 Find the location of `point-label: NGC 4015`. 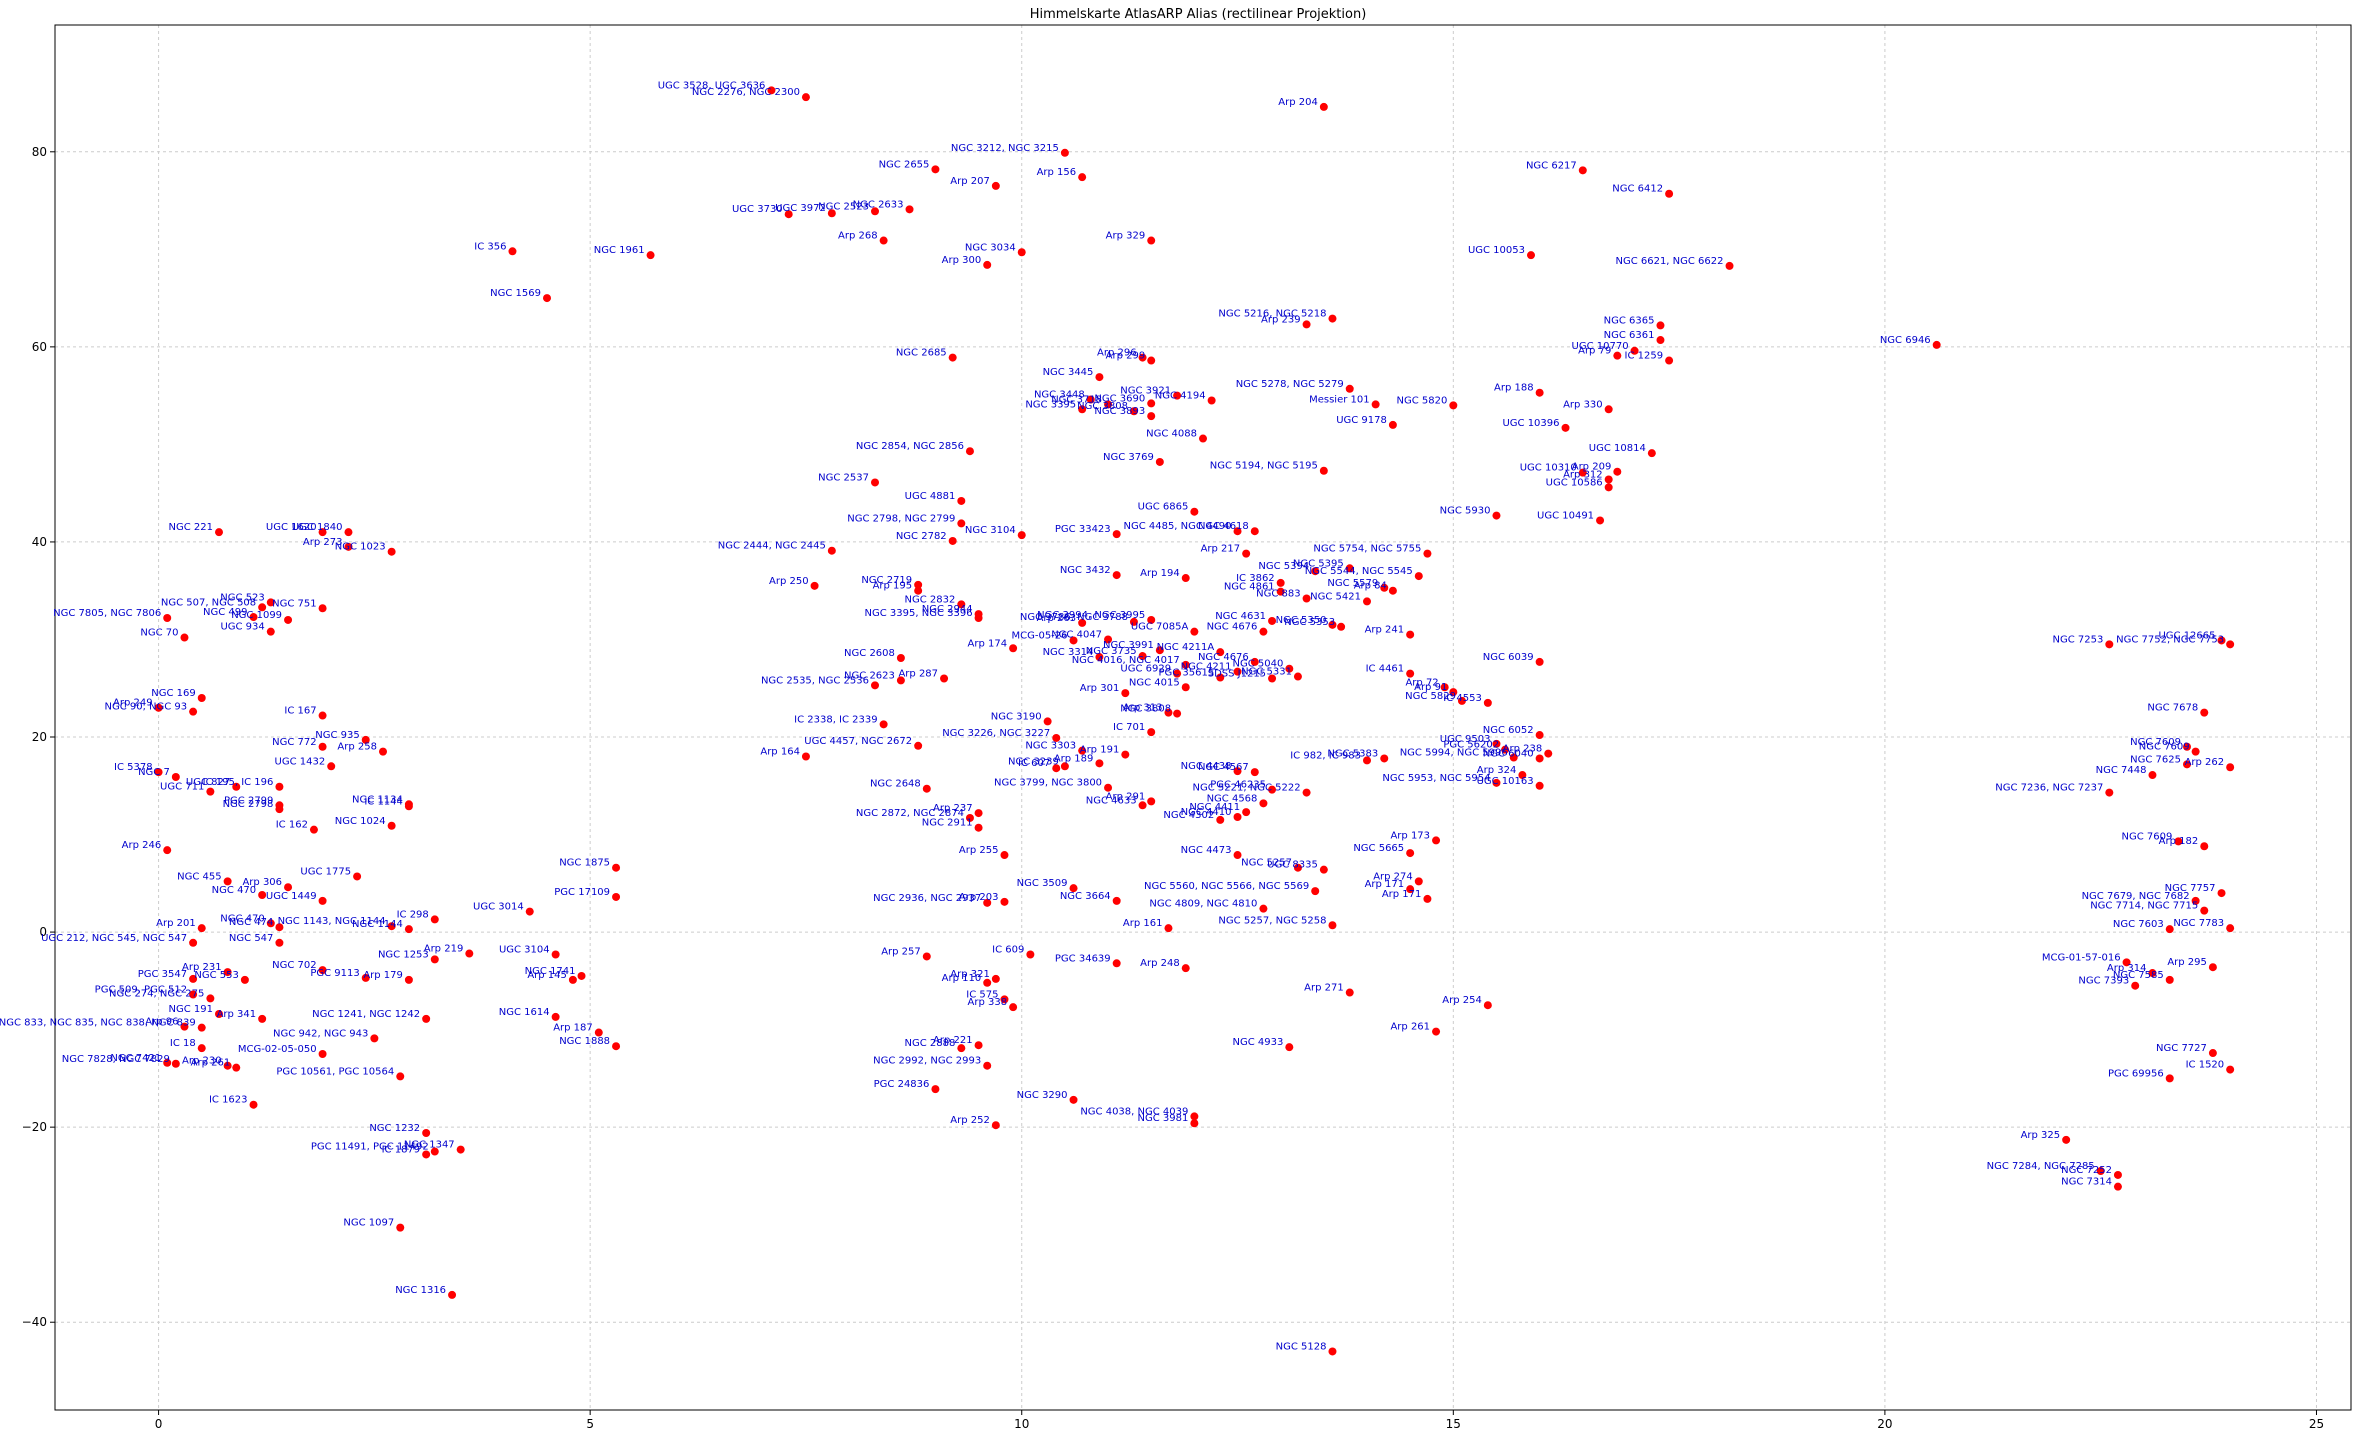

point-label: NGC 4015 is located at coordinates (1154, 682).